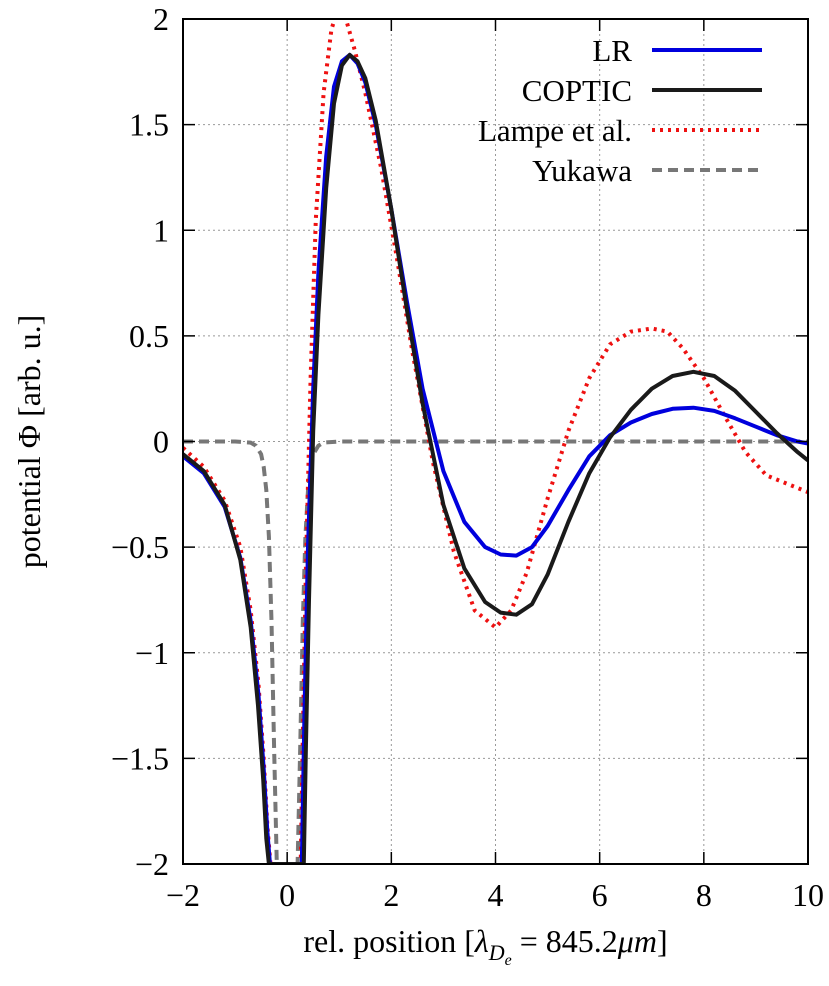  I want to click on x-tick-label: −2, so click(183, 895).